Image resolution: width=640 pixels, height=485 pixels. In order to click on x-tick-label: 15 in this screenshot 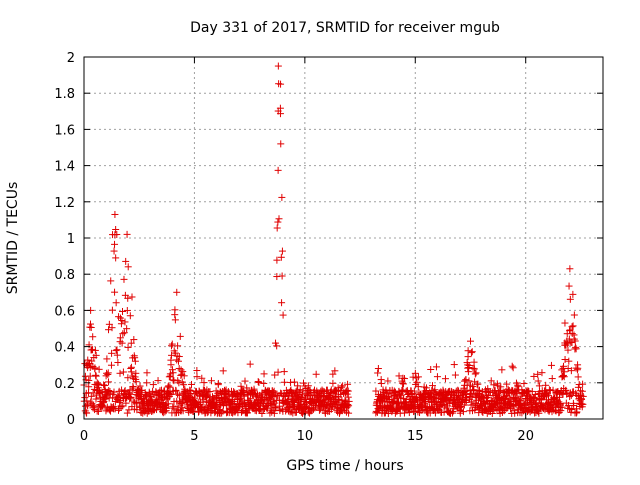, I will do `click(415, 436)`.